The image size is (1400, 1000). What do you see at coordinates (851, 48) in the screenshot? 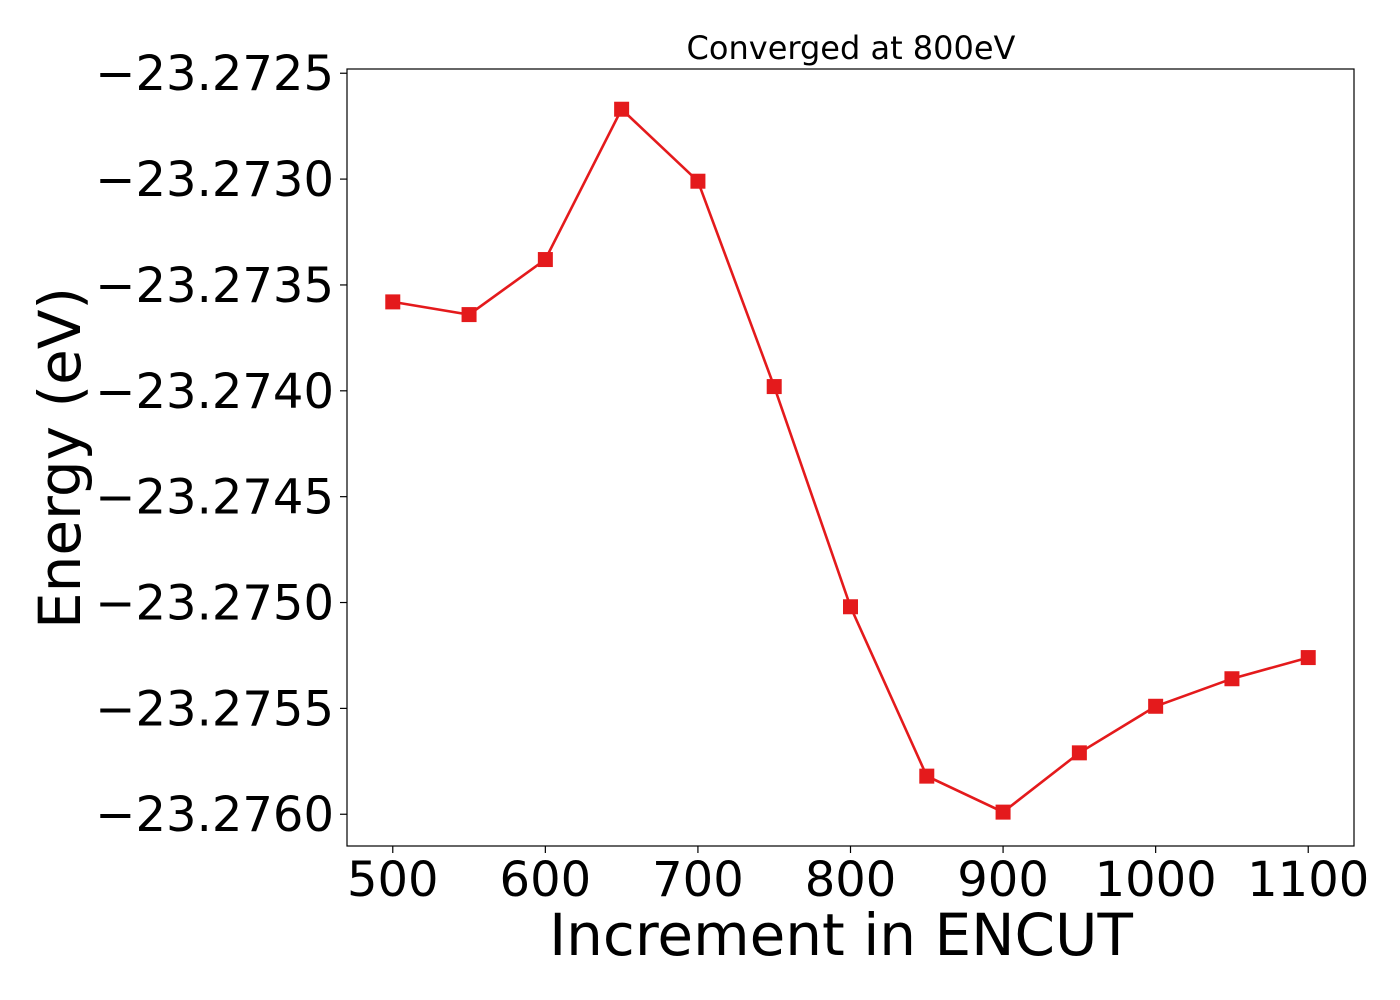
I see `chart-title: Converged at 800eV` at bounding box center [851, 48].